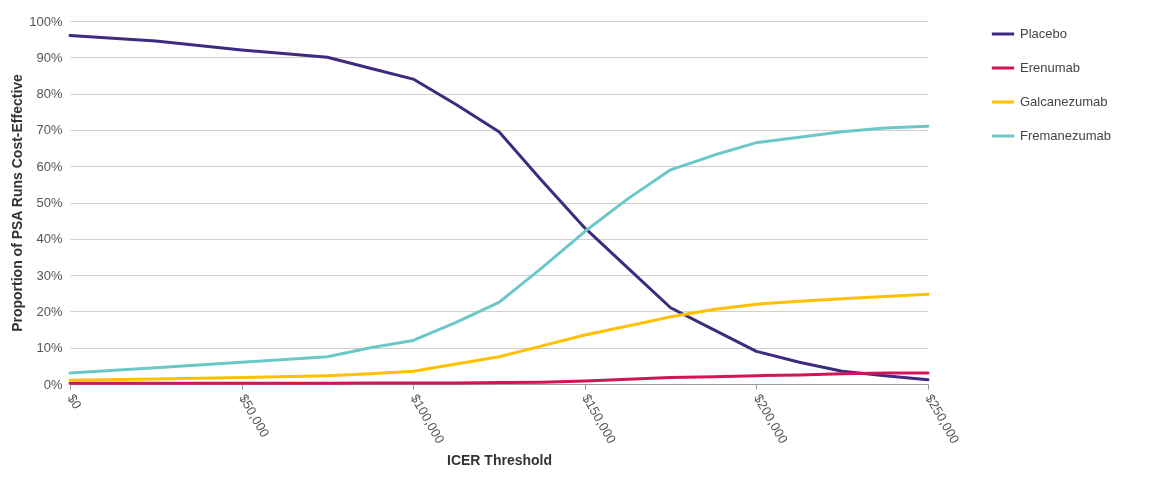 This screenshot has height=483, width=1175. Describe the element at coordinates (53, 384) in the screenshot. I see `y-tick-label: 0%` at that location.